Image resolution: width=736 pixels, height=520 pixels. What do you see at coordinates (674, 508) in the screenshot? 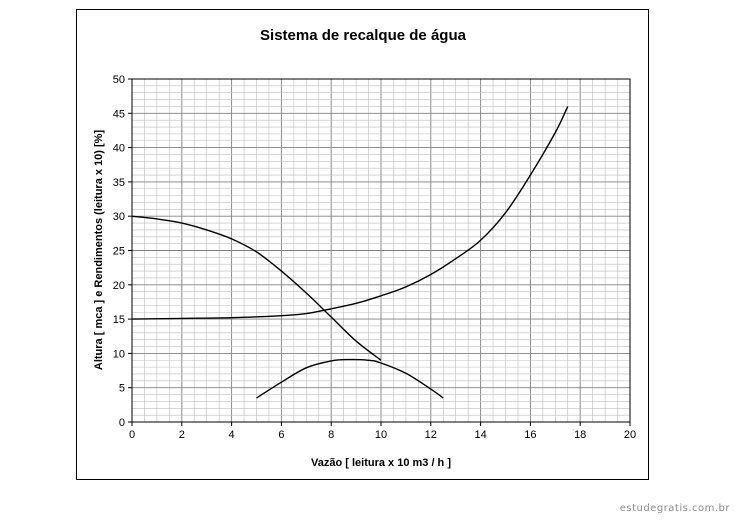
I see `watermark: estudegratis.com.br` at bounding box center [674, 508].